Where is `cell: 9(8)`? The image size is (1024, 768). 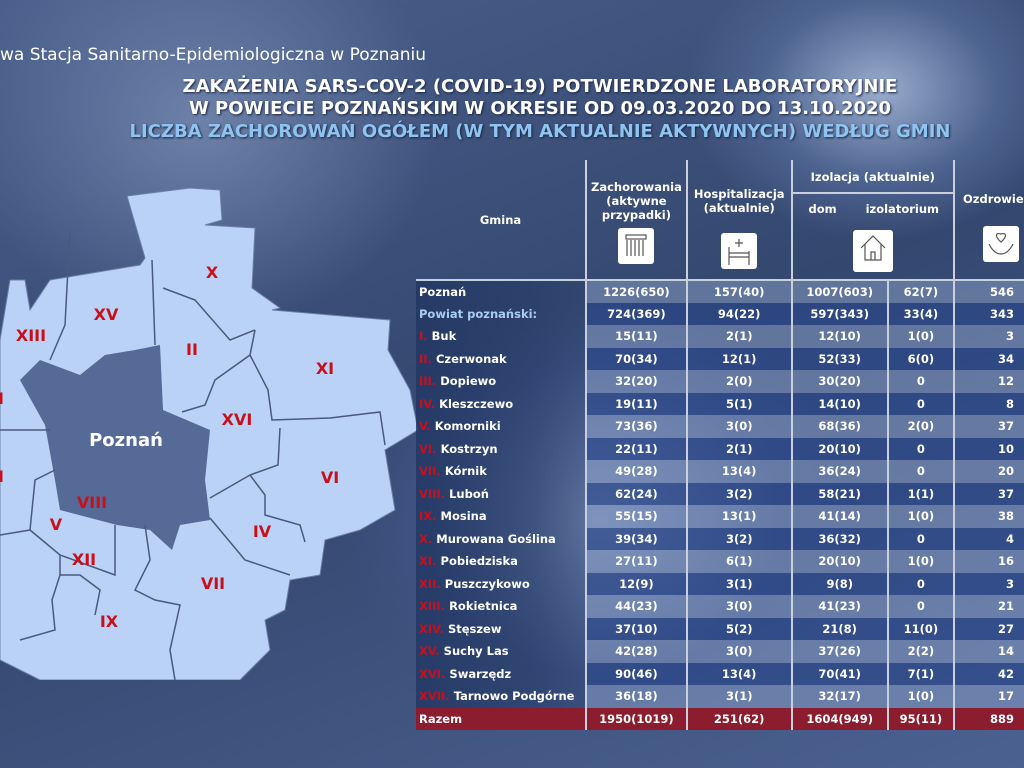 cell: 9(8) is located at coordinates (839, 583).